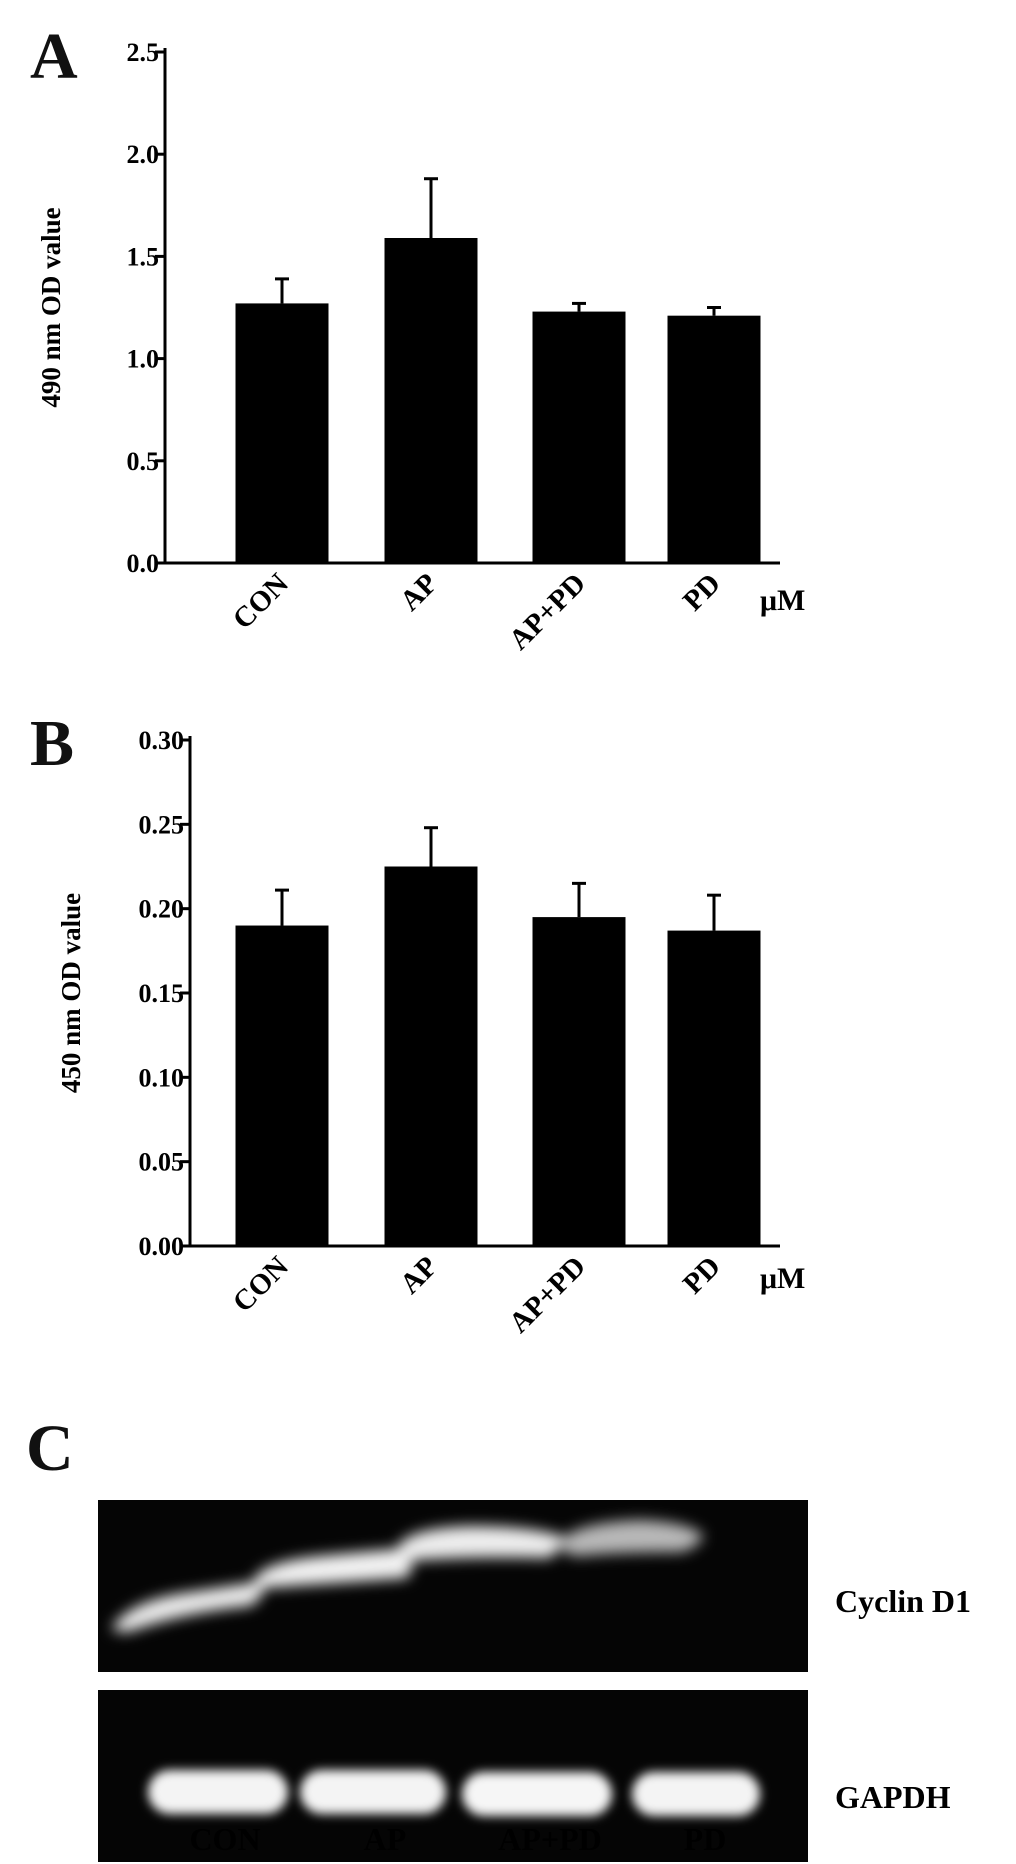 The height and width of the screenshot is (1864, 1016). What do you see at coordinates (537, 1794) in the screenshot?
I see `gel-band-gapdh-appd` at bounding box center [537, 1794].